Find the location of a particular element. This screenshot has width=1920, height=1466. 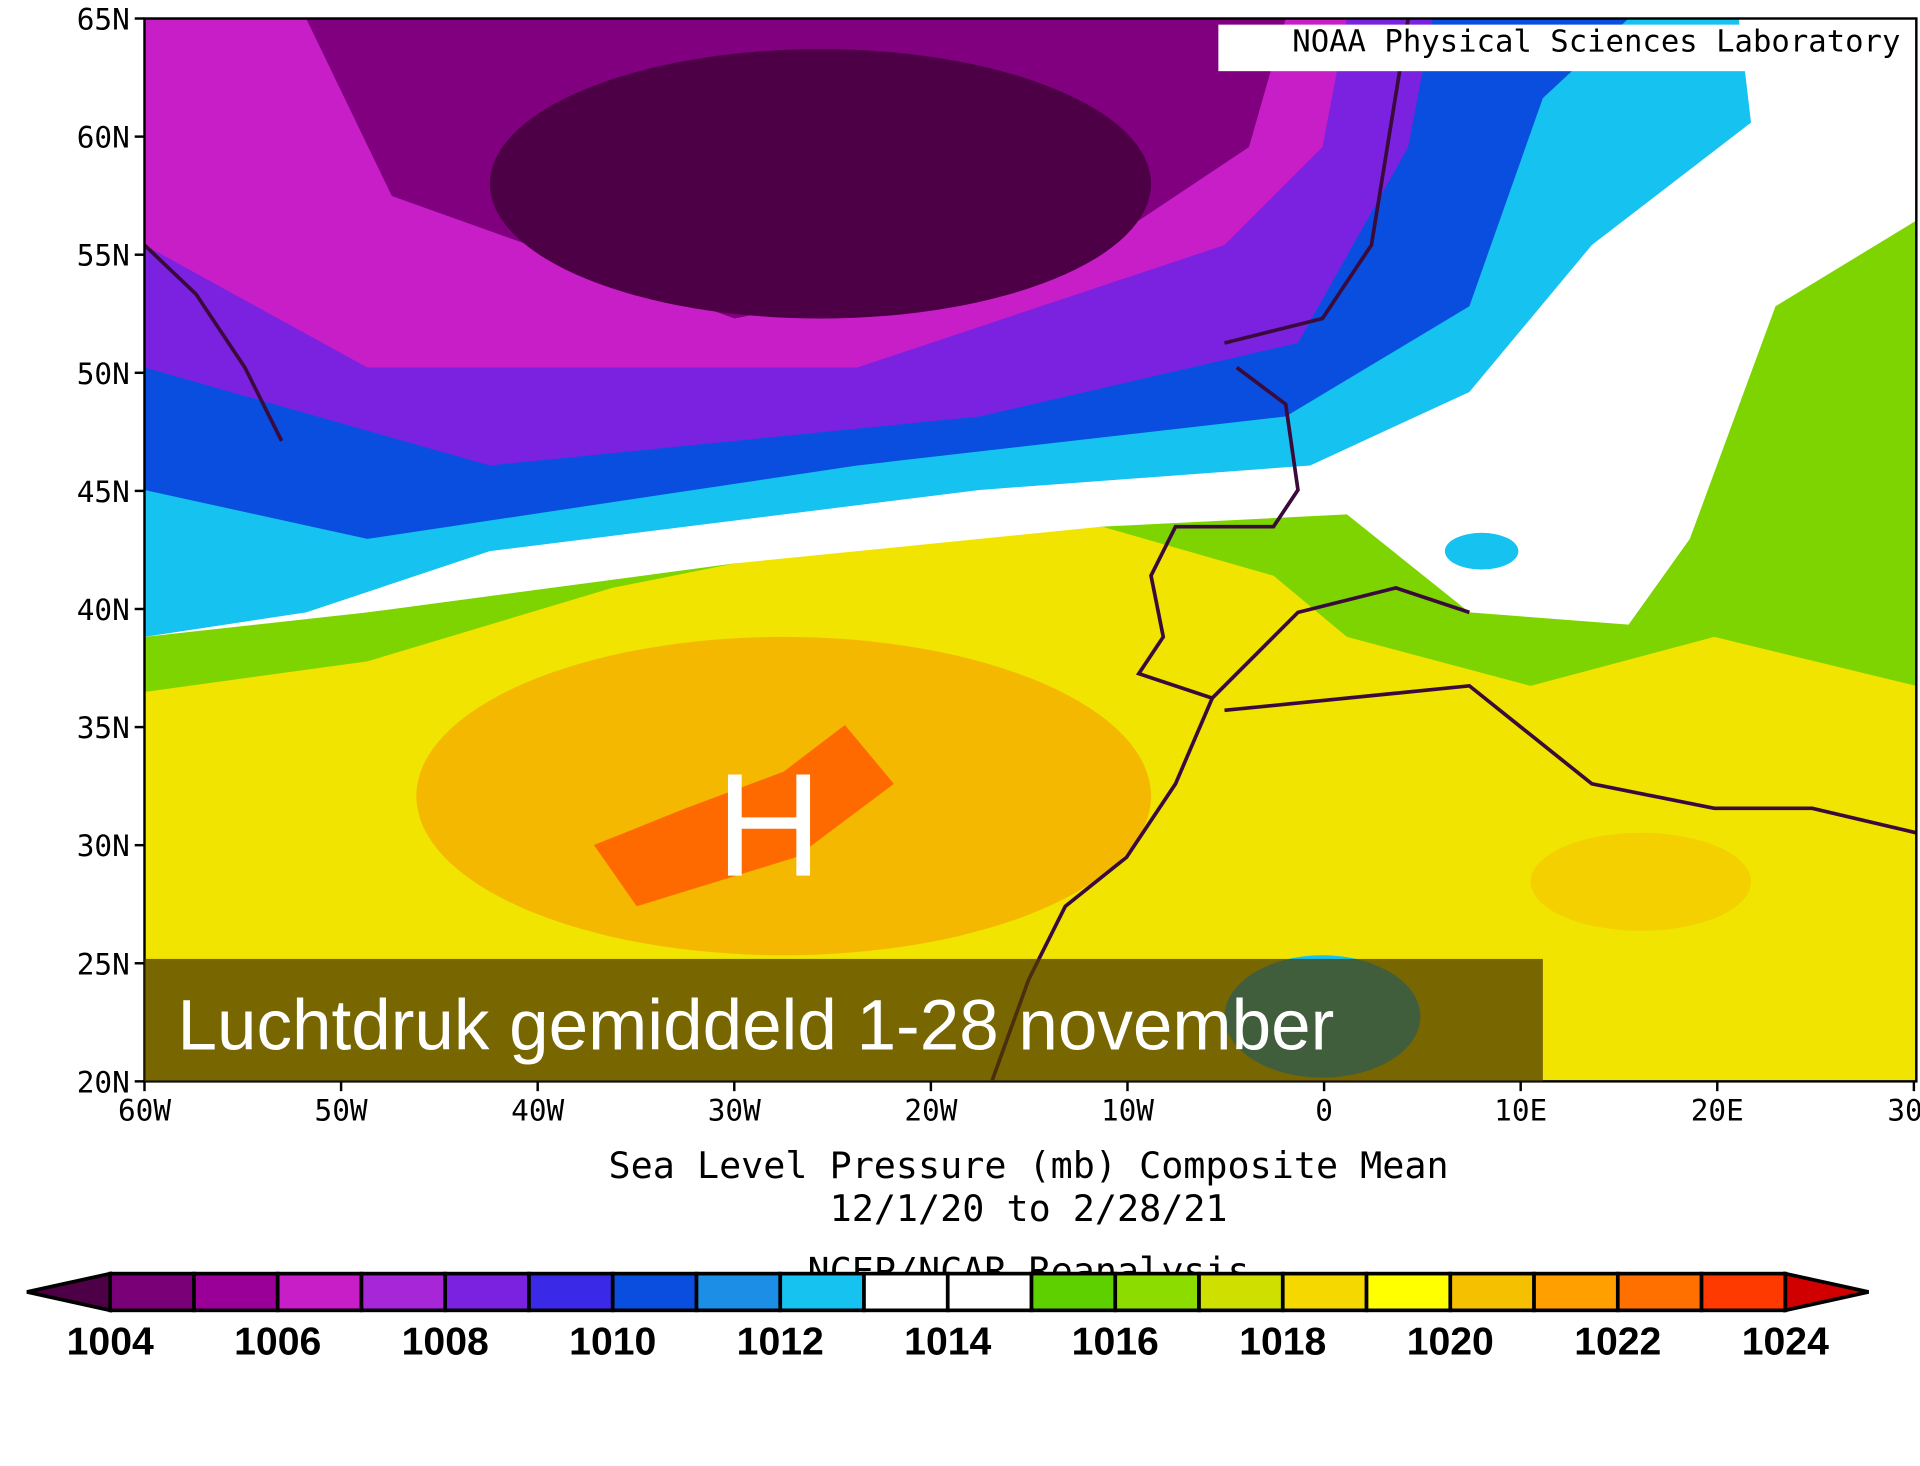

lat-label: 30N is located at coordinates (103, 846).